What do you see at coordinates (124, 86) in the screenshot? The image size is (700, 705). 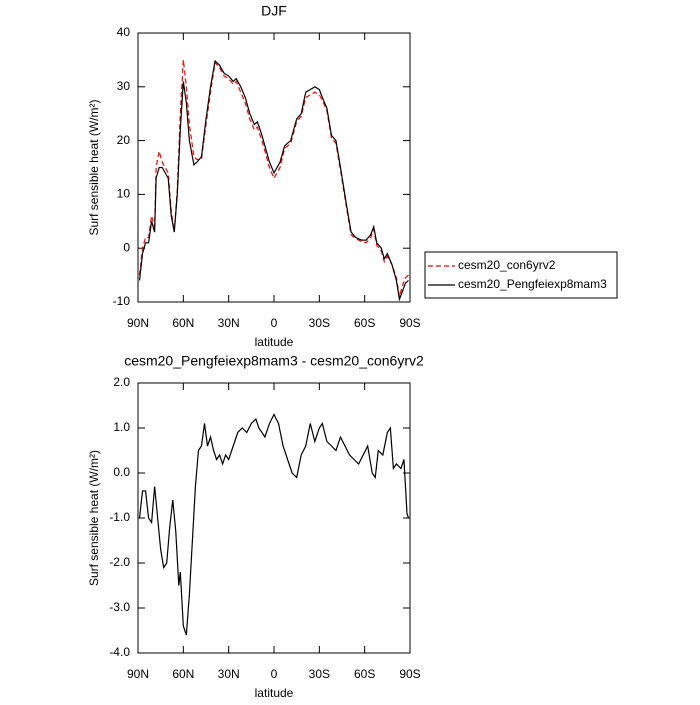 I see `y-tick-label: 30` at bounding box center [124, 86].